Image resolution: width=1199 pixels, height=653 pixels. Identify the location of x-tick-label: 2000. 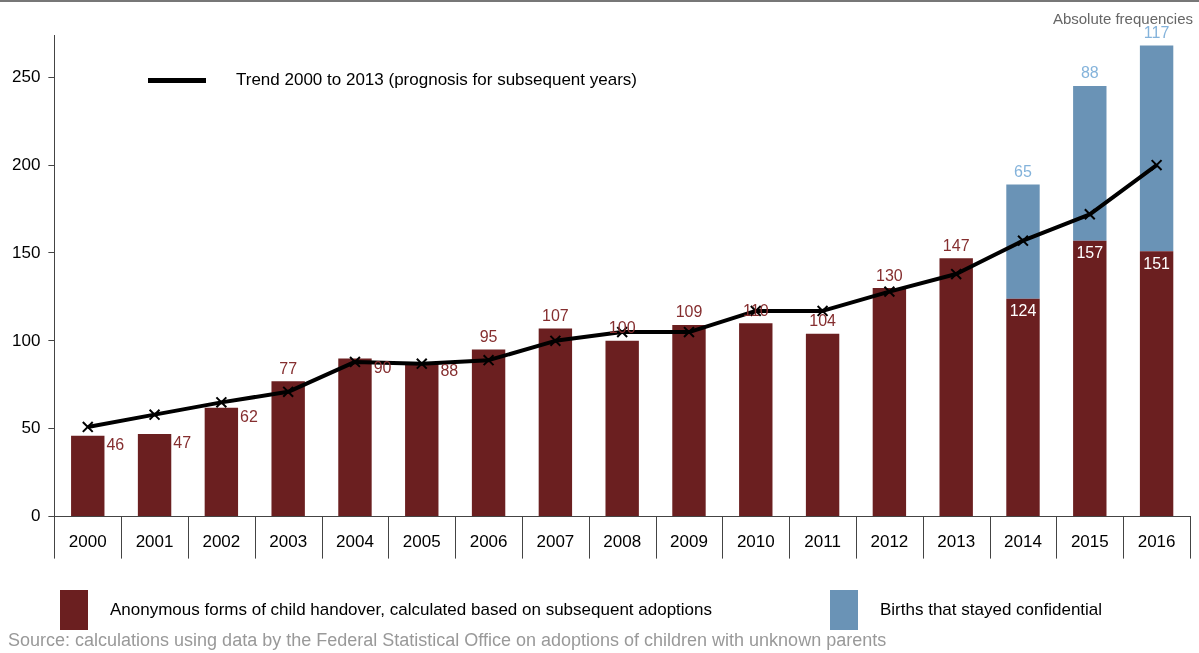
(87, 542).